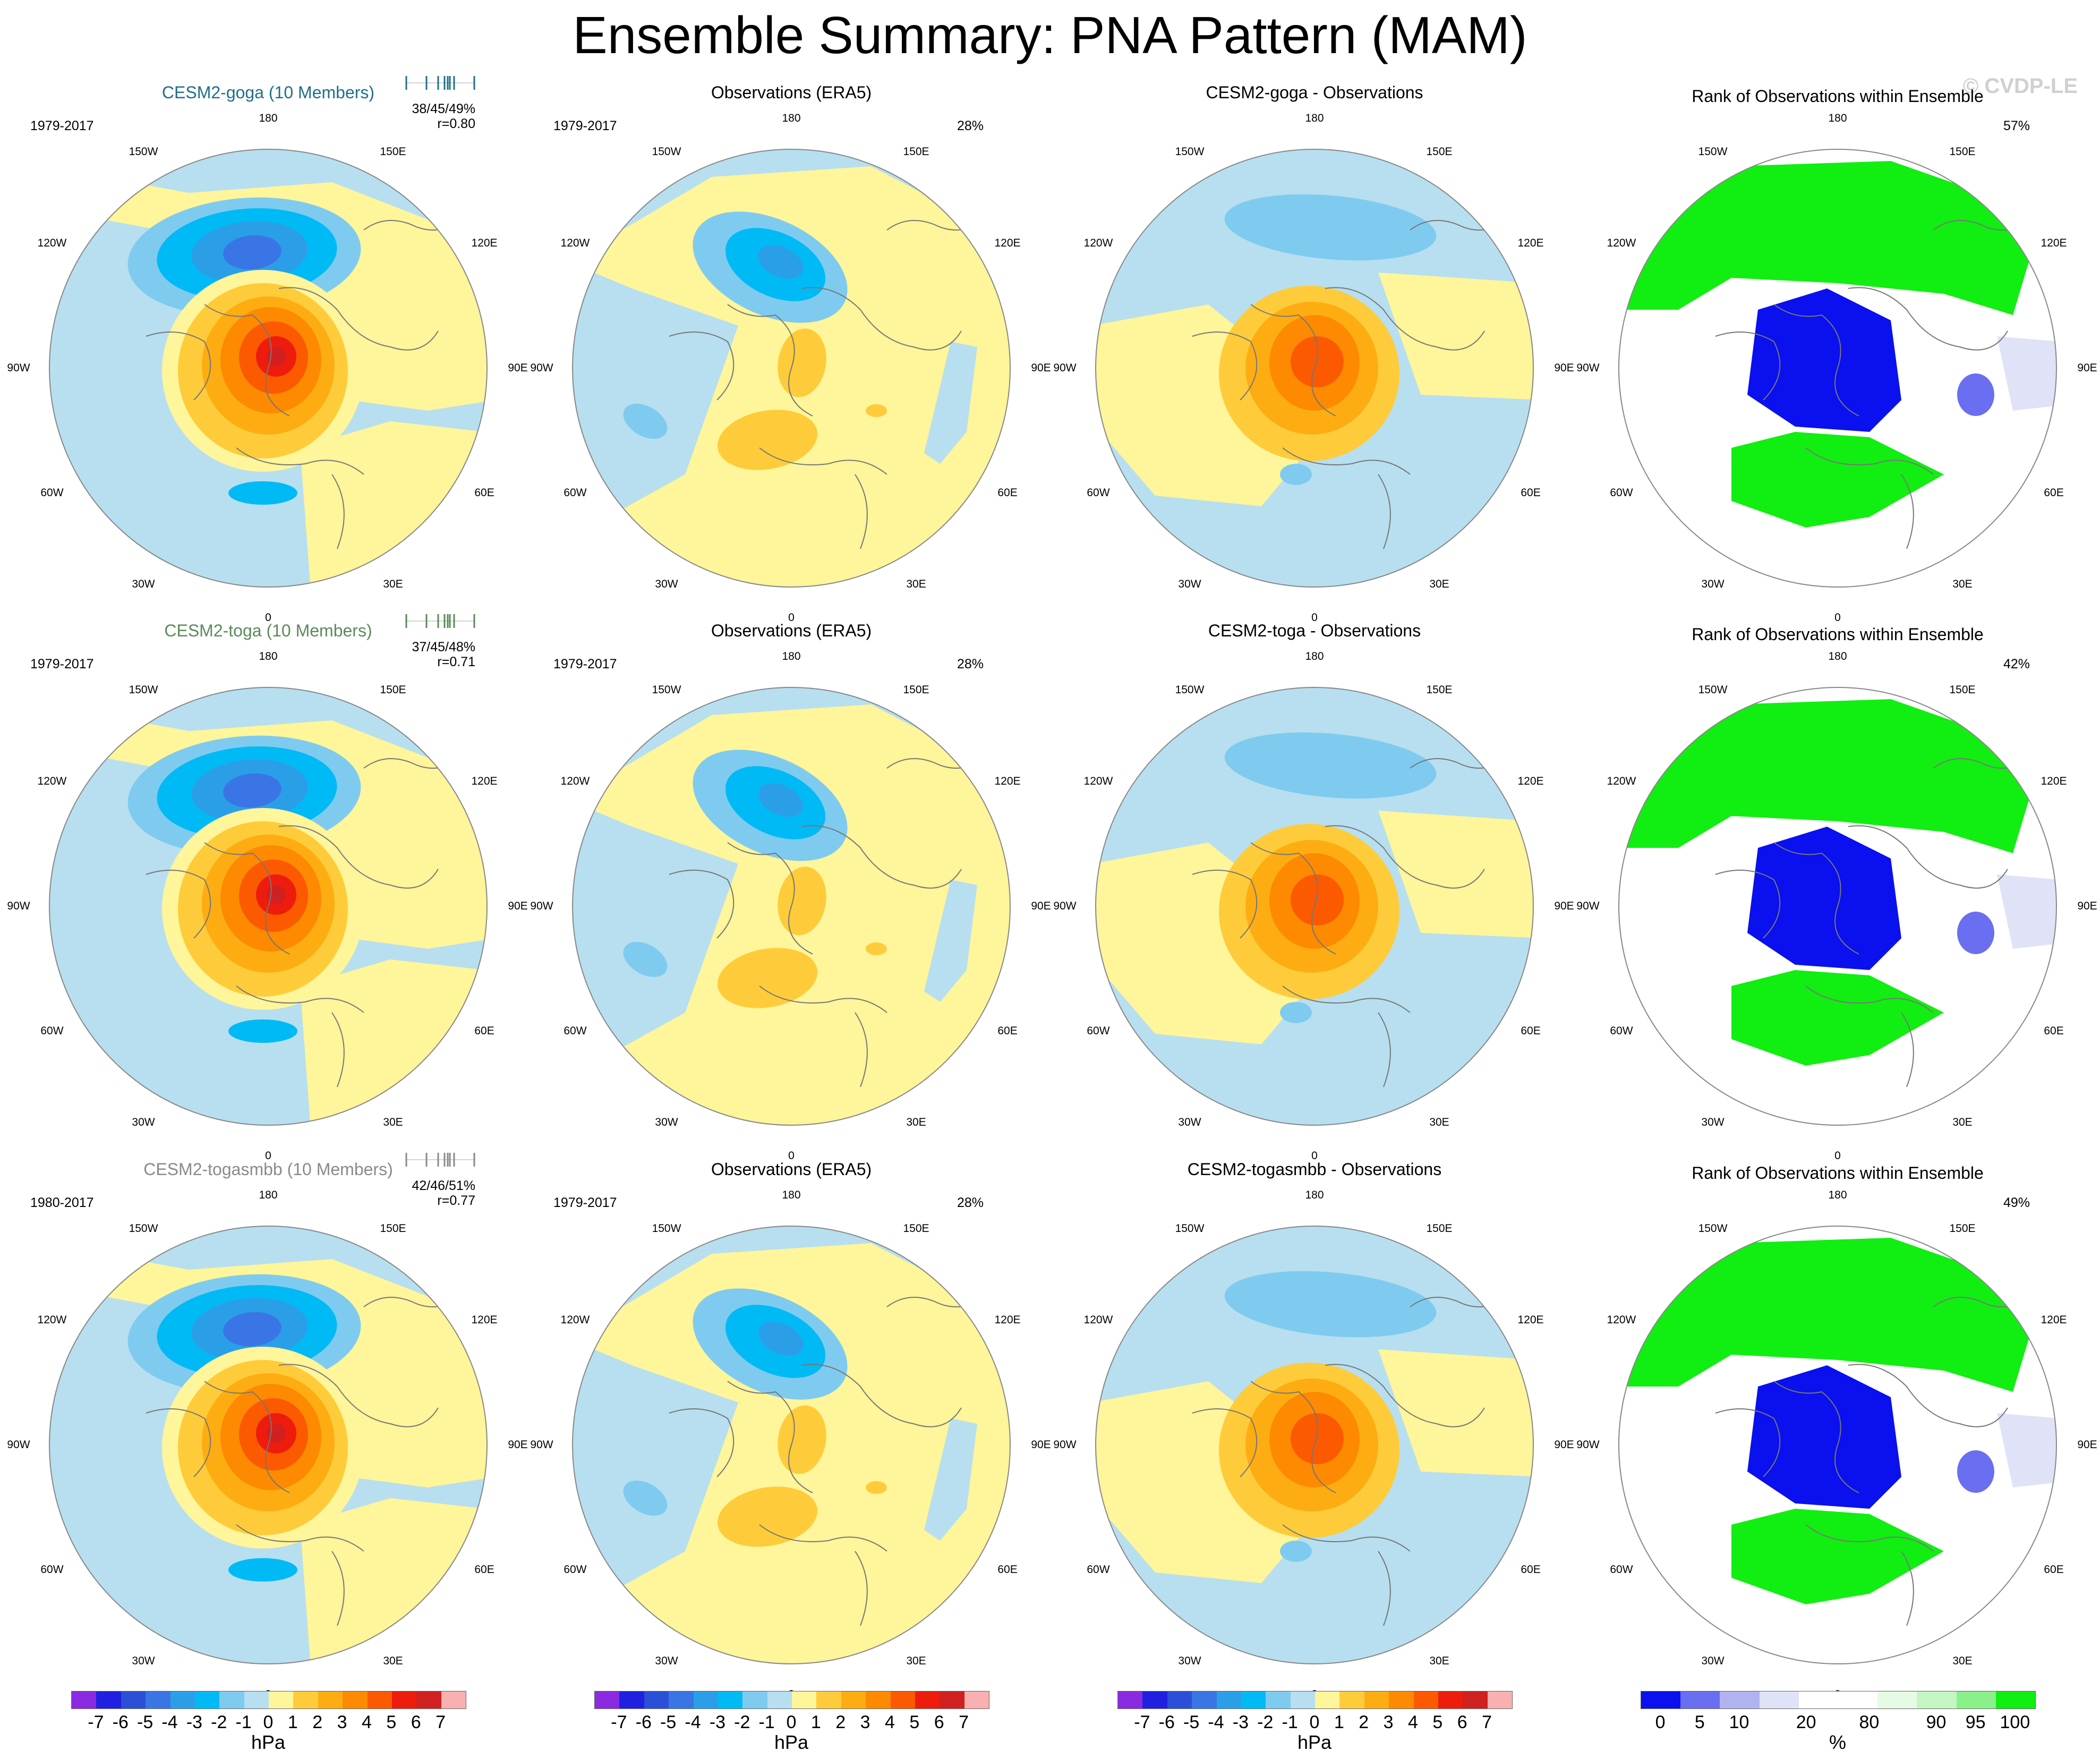 This screenshot has width=2100, height=1760. What do you see at coordinates (1240, 1722) in the screenshot?
I see `colorbar-tick-label: -3` at bounding box center [1240, 1722].